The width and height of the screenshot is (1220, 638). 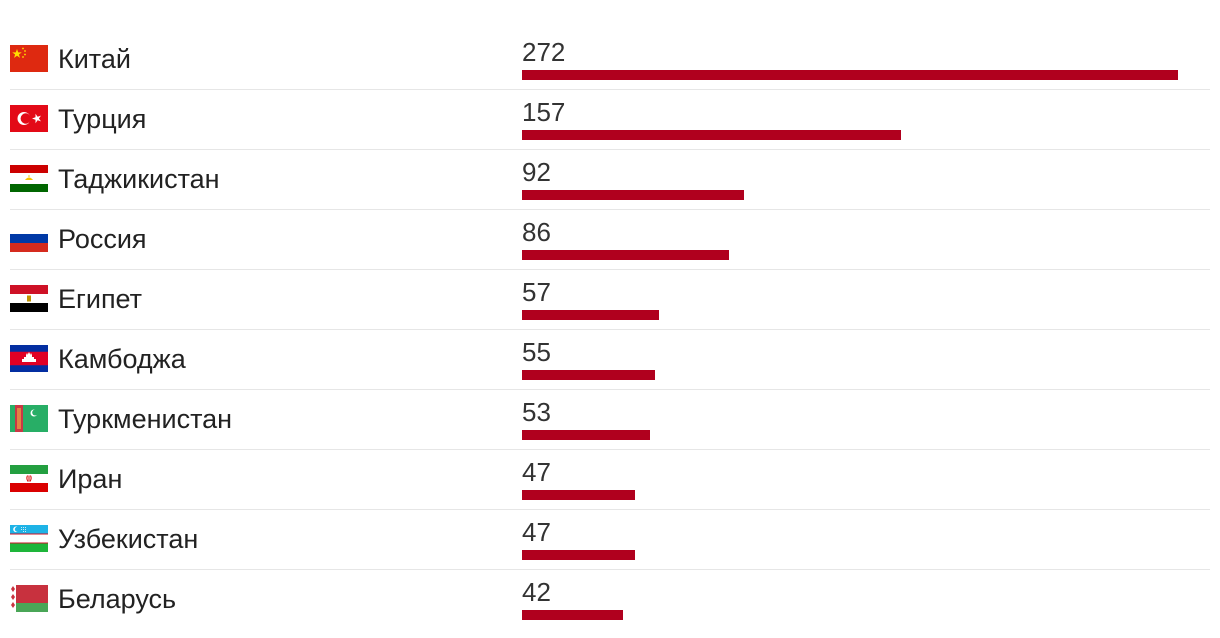 What do you see at coordinates (122, 359) in the screenshot?
I see `category-label: Камбоджа` at bounding box center [122, 359].